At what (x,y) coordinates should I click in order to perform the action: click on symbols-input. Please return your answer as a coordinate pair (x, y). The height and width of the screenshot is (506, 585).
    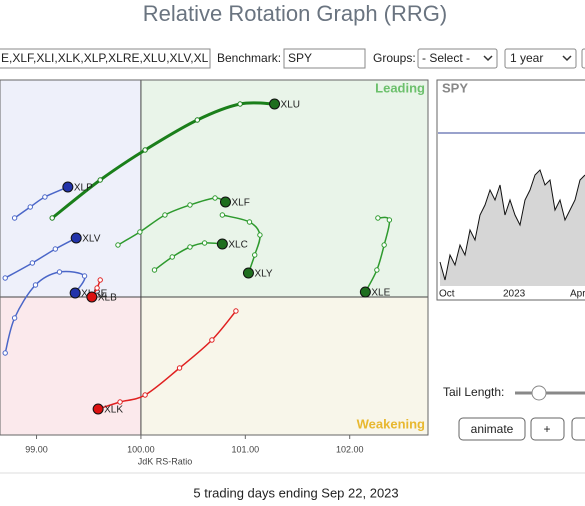
    Looking at the image, I should click on (105, 58).